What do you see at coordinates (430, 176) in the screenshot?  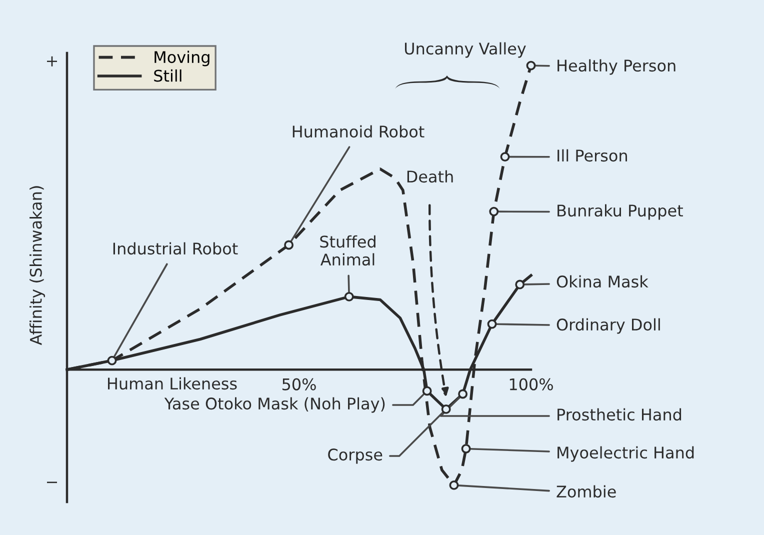 I see `annotation: Death` at bounding box center [430, 176].